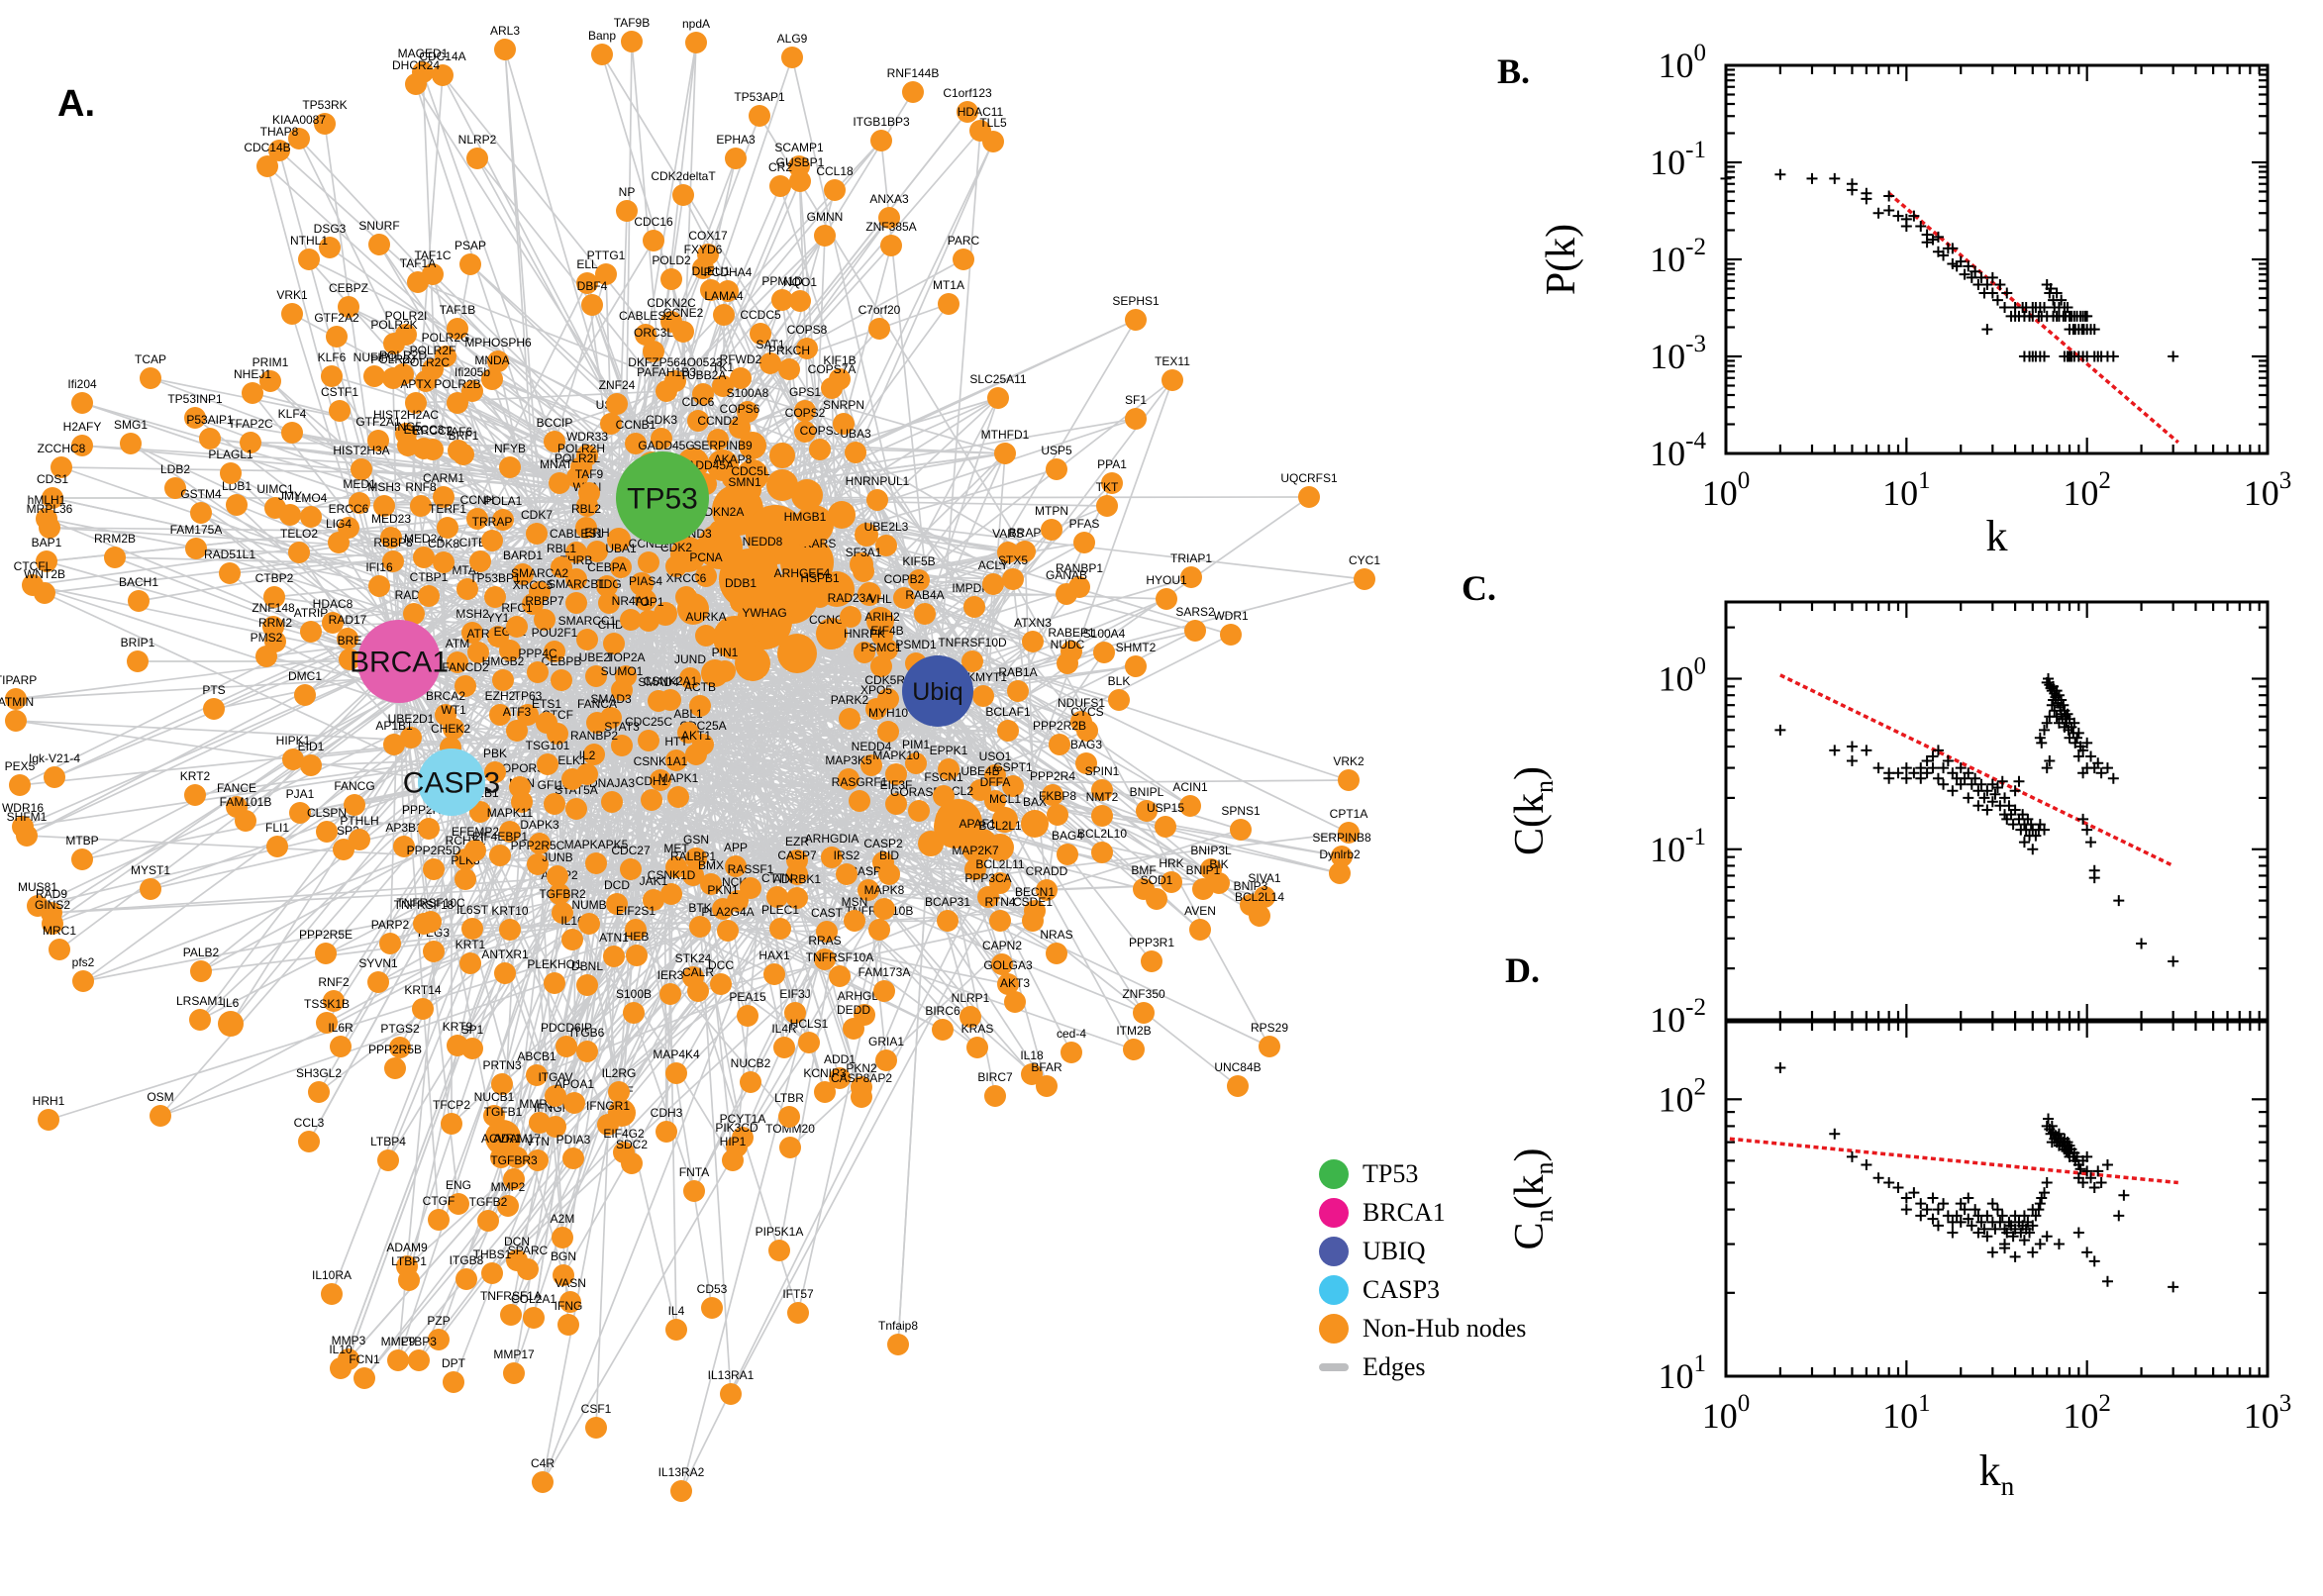 This screenshot has width=2323, height=1596. Describe the element at coordinates (801, 162) in the screenshot. I see `network-node-label: GUSBP1` at that location.